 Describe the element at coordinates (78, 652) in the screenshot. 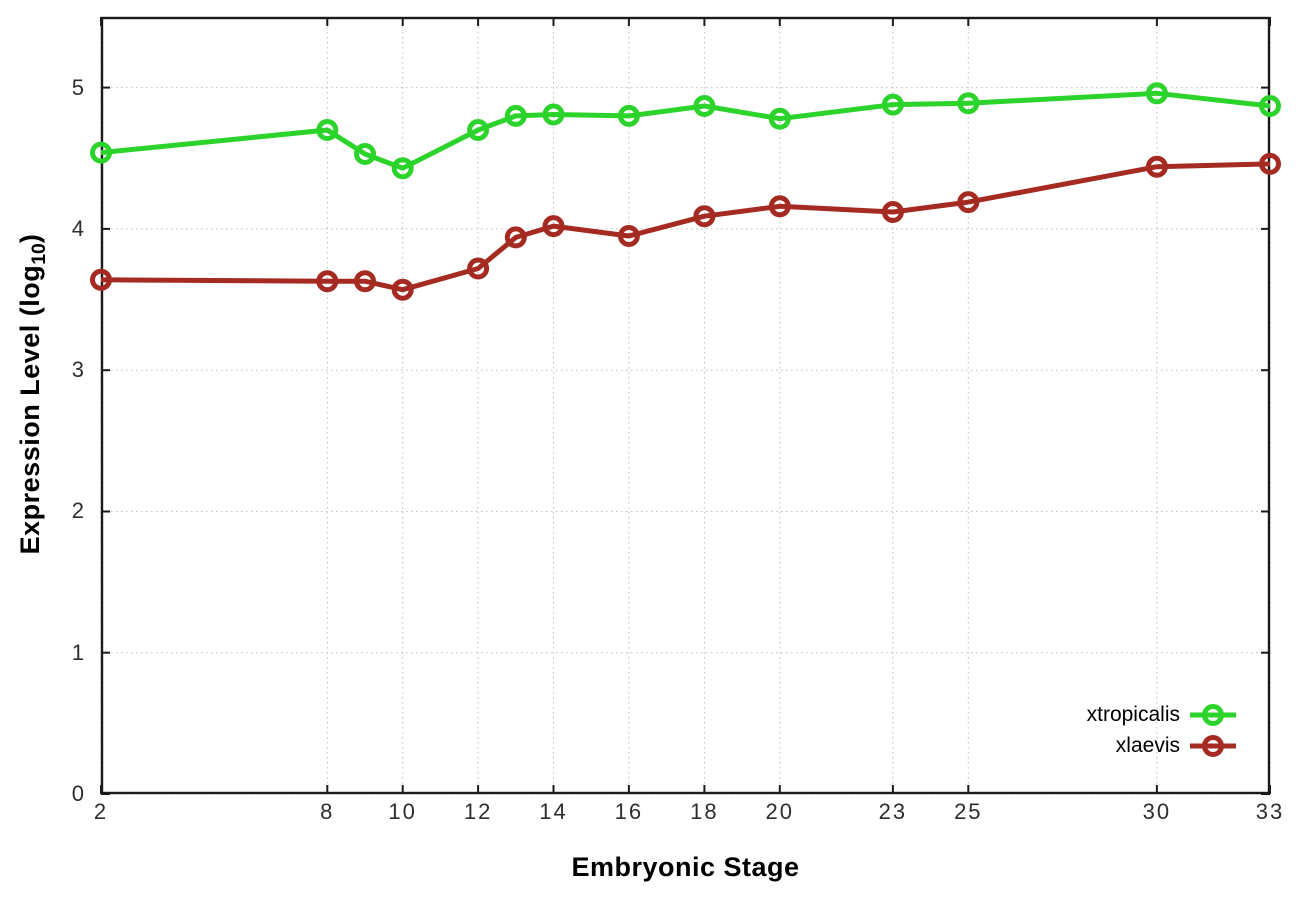

I see `y-tick-label-1: 1` at that location.